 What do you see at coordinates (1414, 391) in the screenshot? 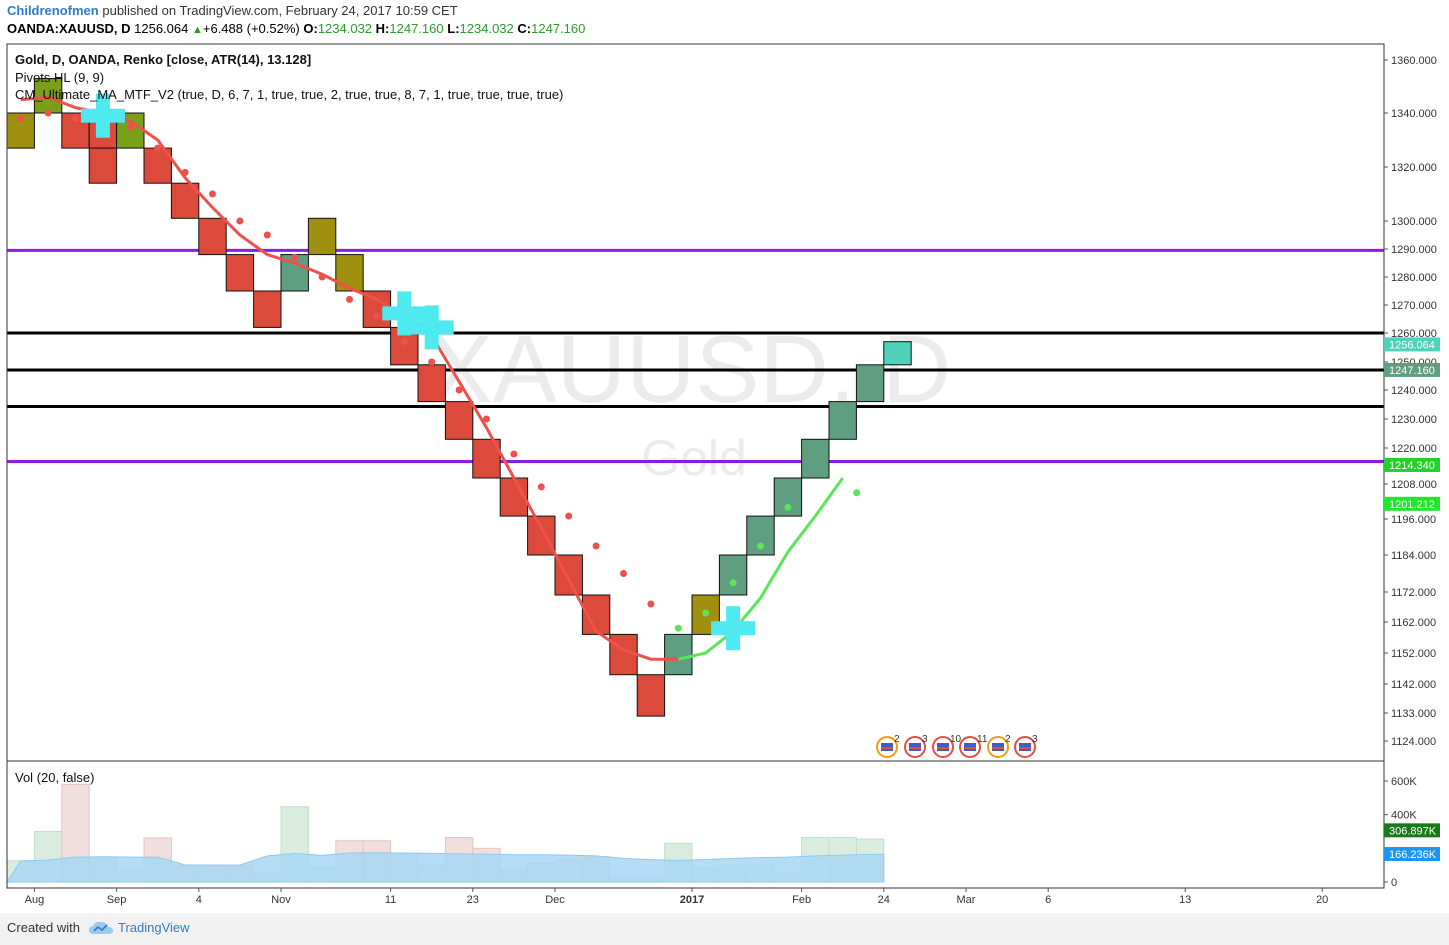
I see `y-tick-label: 1240.000` at bounding box center [1414, 391].